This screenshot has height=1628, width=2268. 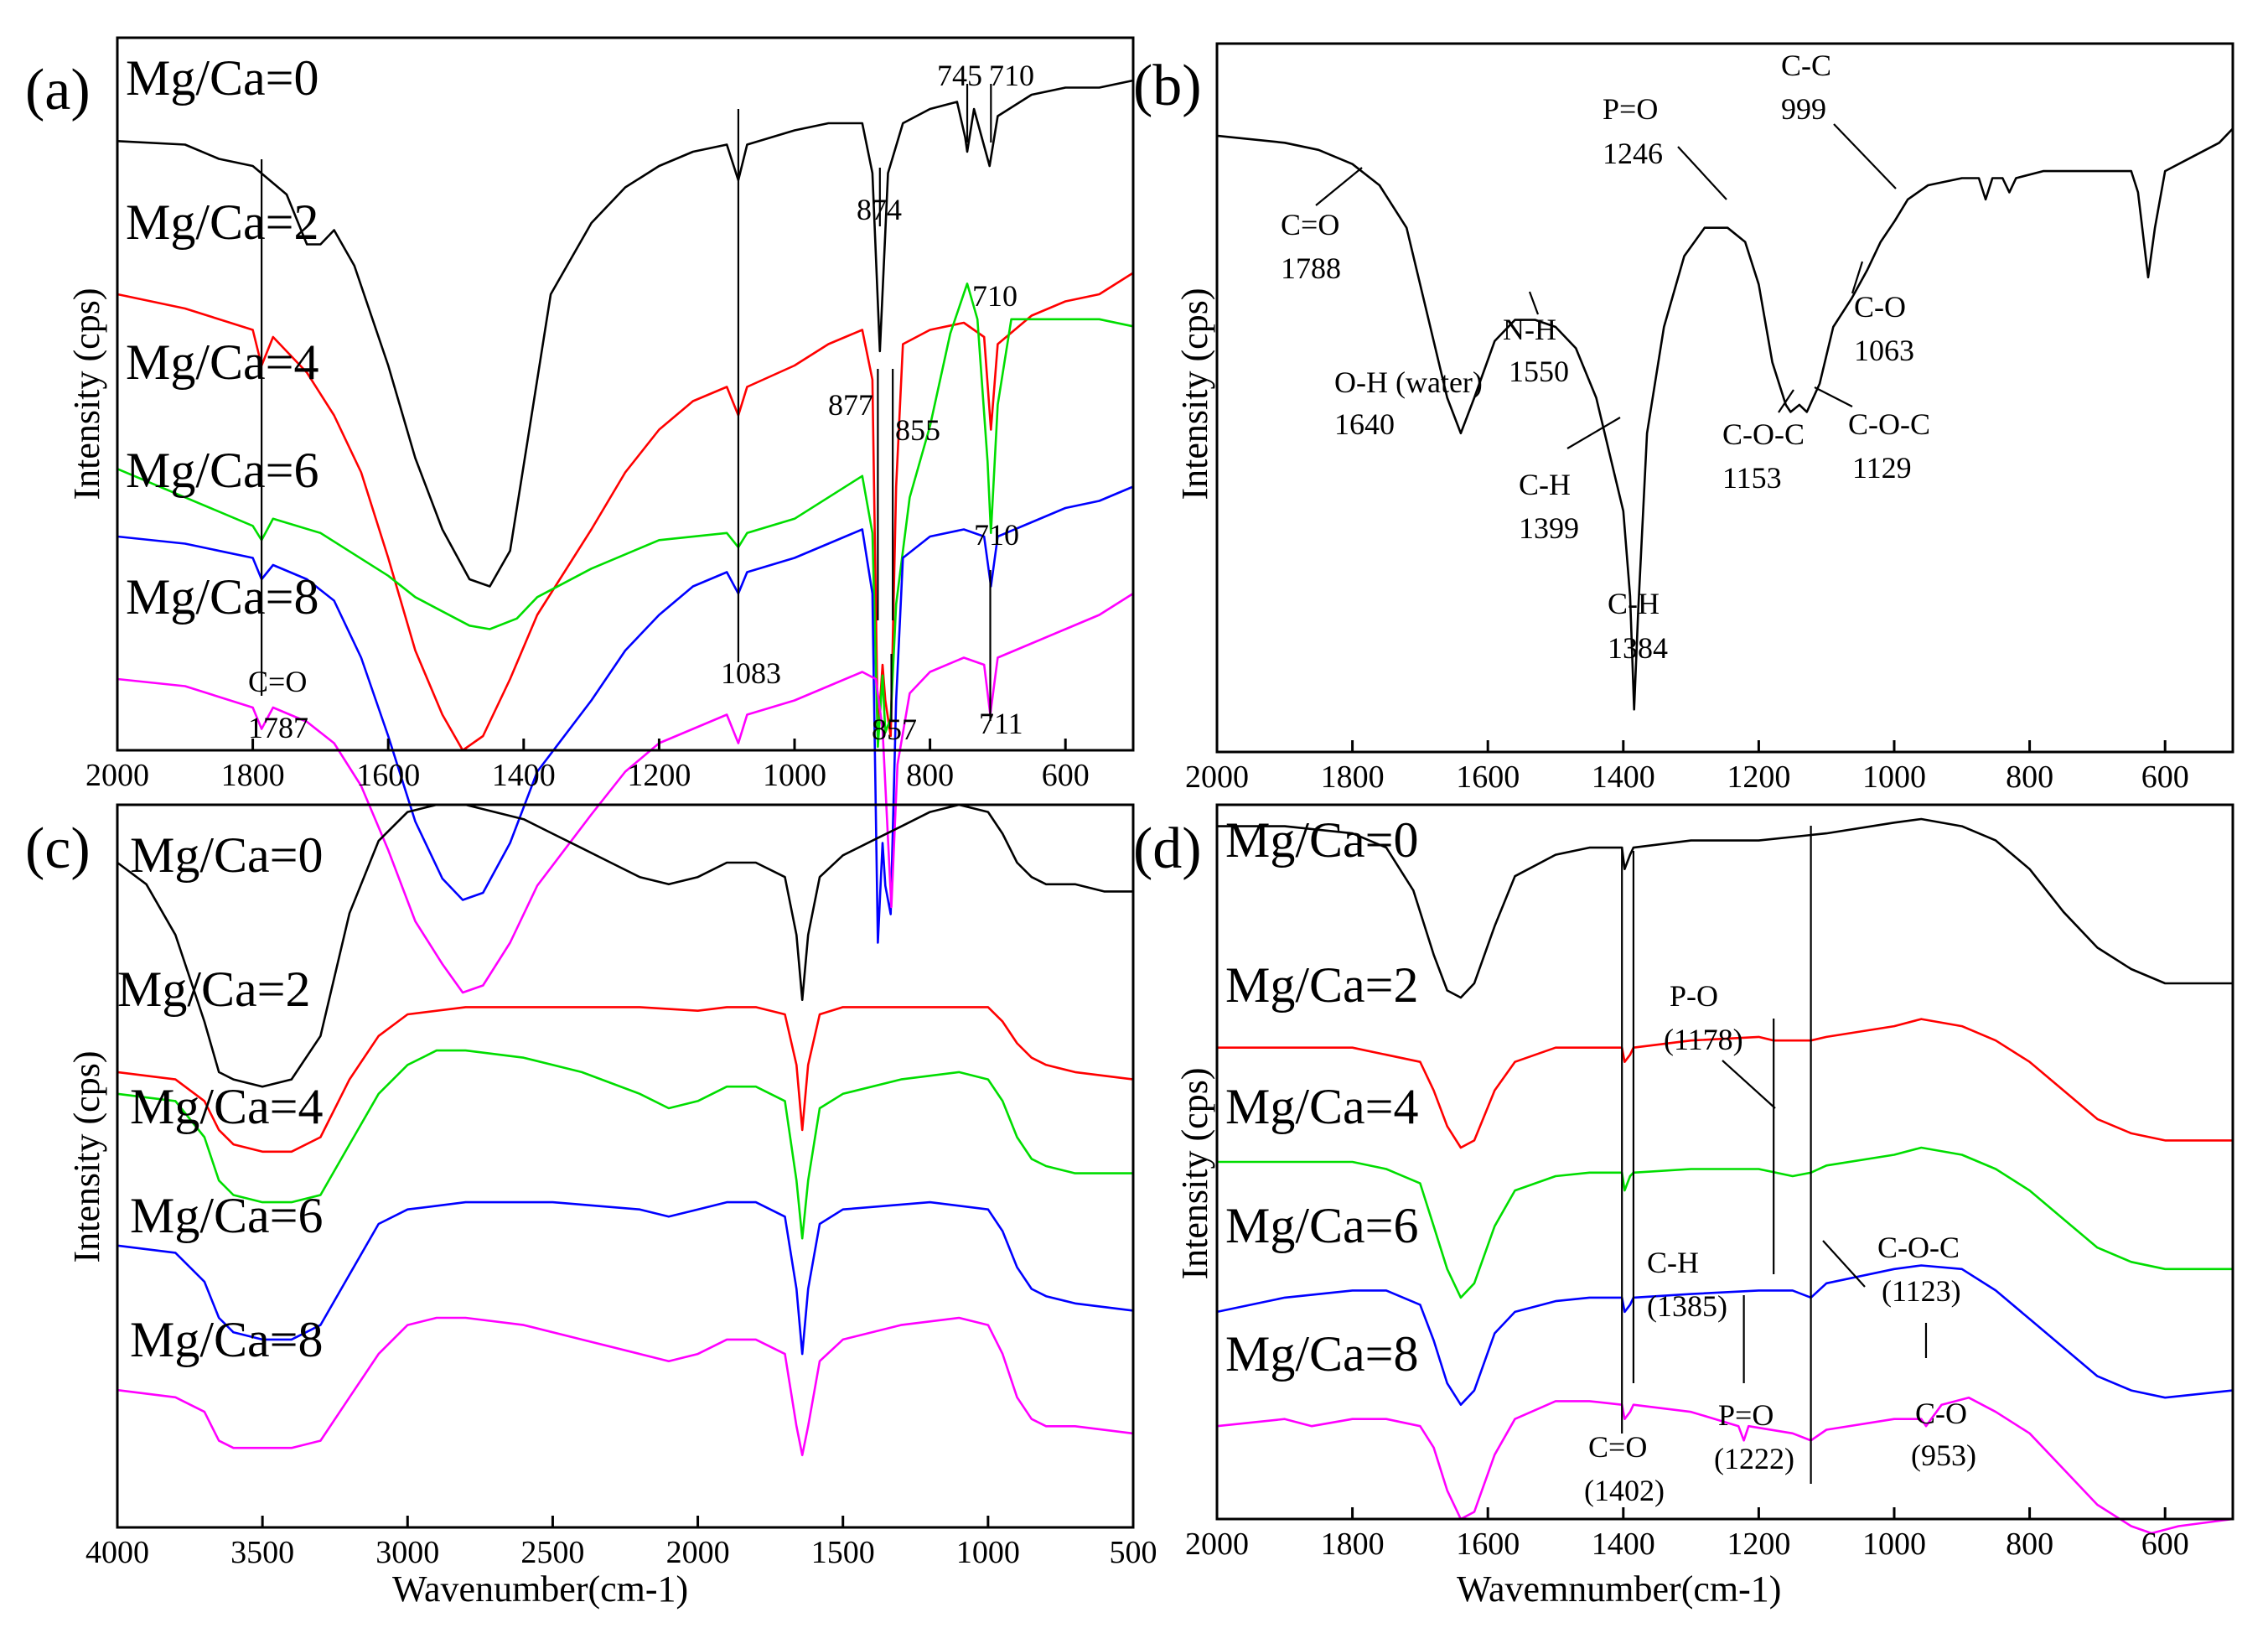 What do you see at coordinates (1488, 777) in the screenshot?
I see `xtick-label-b-2: 1600` at bounding box center [1488, 777].